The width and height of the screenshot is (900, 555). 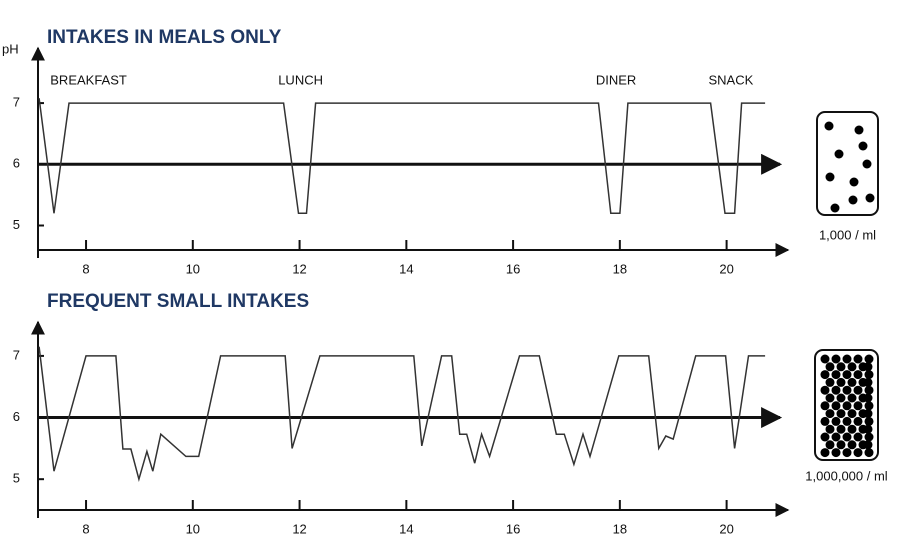 What do you see at coordinates (847, 163) in the screenshot?
I see `vial` at bounding box center [847, 163].